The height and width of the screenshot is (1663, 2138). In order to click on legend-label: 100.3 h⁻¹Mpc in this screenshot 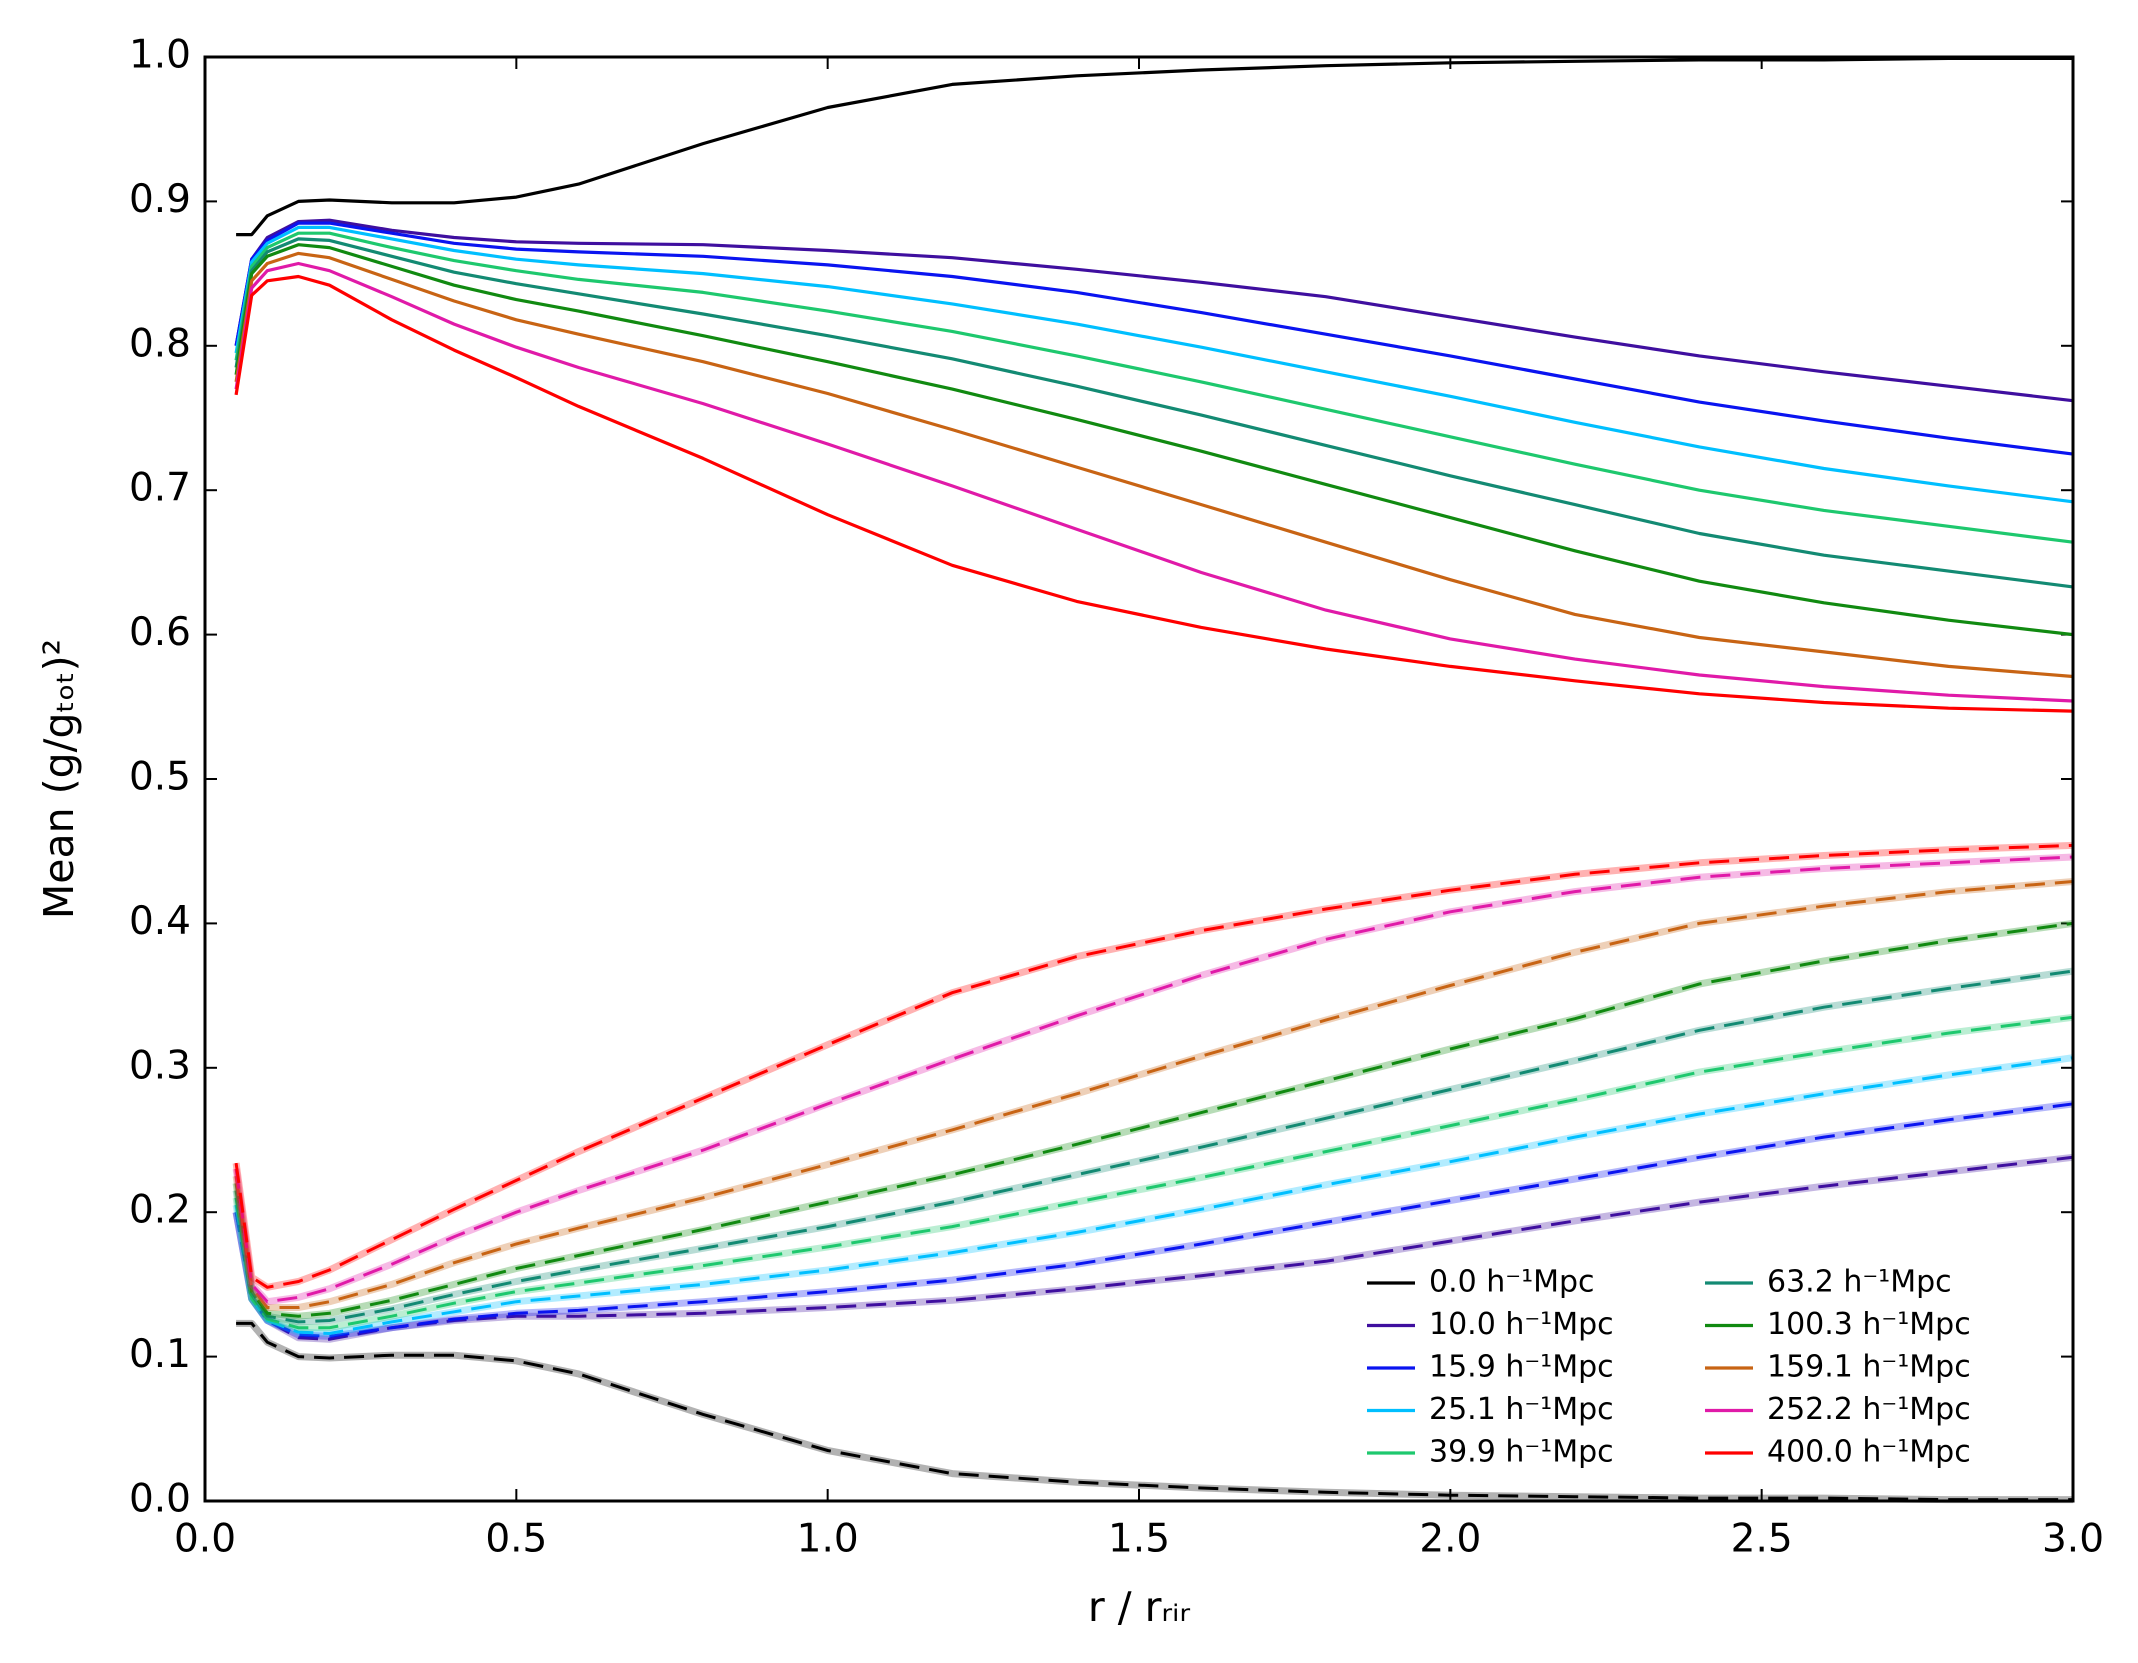, I will do `click(1869, 1324)`.